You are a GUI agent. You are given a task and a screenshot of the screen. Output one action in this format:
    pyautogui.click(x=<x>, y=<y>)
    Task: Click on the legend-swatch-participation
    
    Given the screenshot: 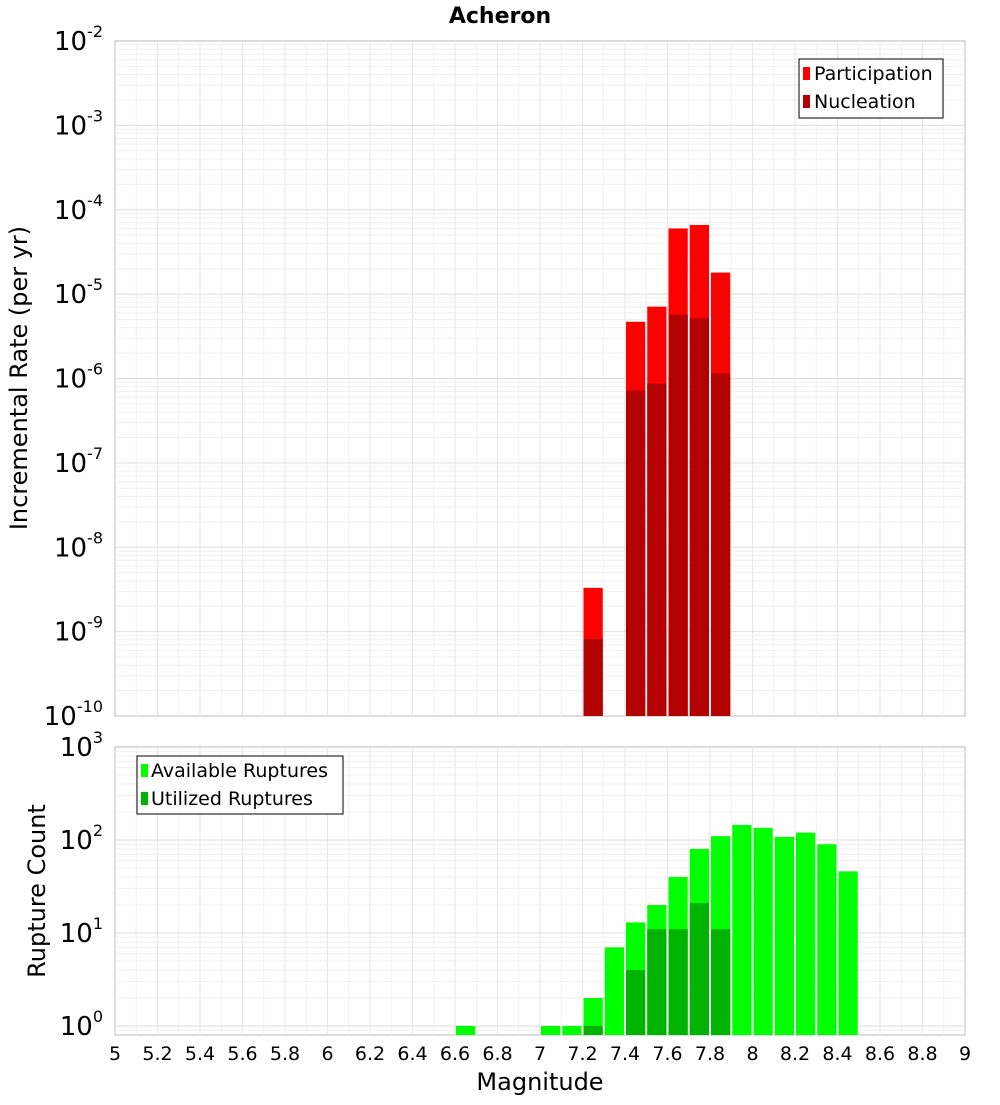 What is the action you would take?
    pyautogui.click(x=806, y=73)
    